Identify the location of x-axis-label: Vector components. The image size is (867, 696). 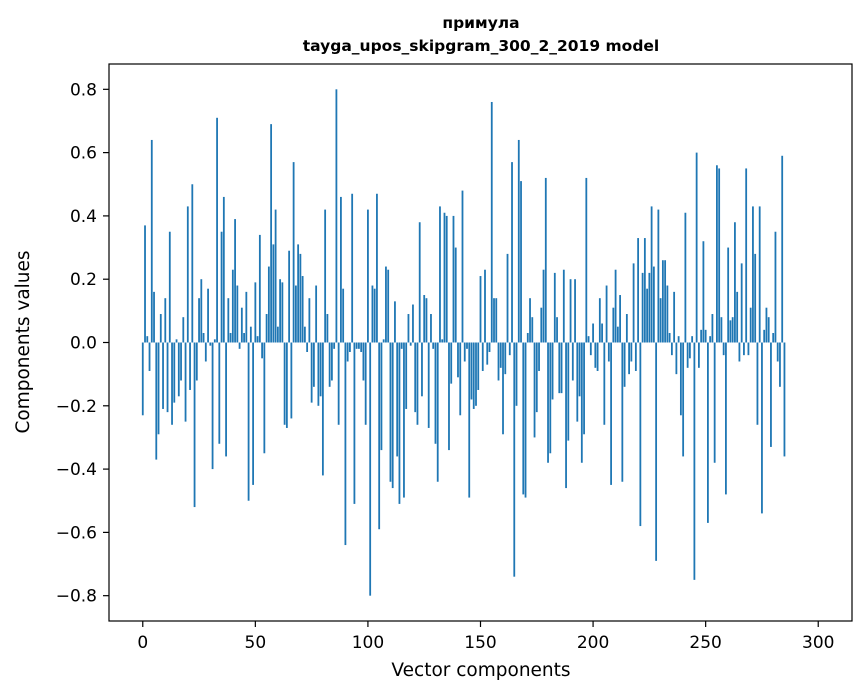
(480, 670).